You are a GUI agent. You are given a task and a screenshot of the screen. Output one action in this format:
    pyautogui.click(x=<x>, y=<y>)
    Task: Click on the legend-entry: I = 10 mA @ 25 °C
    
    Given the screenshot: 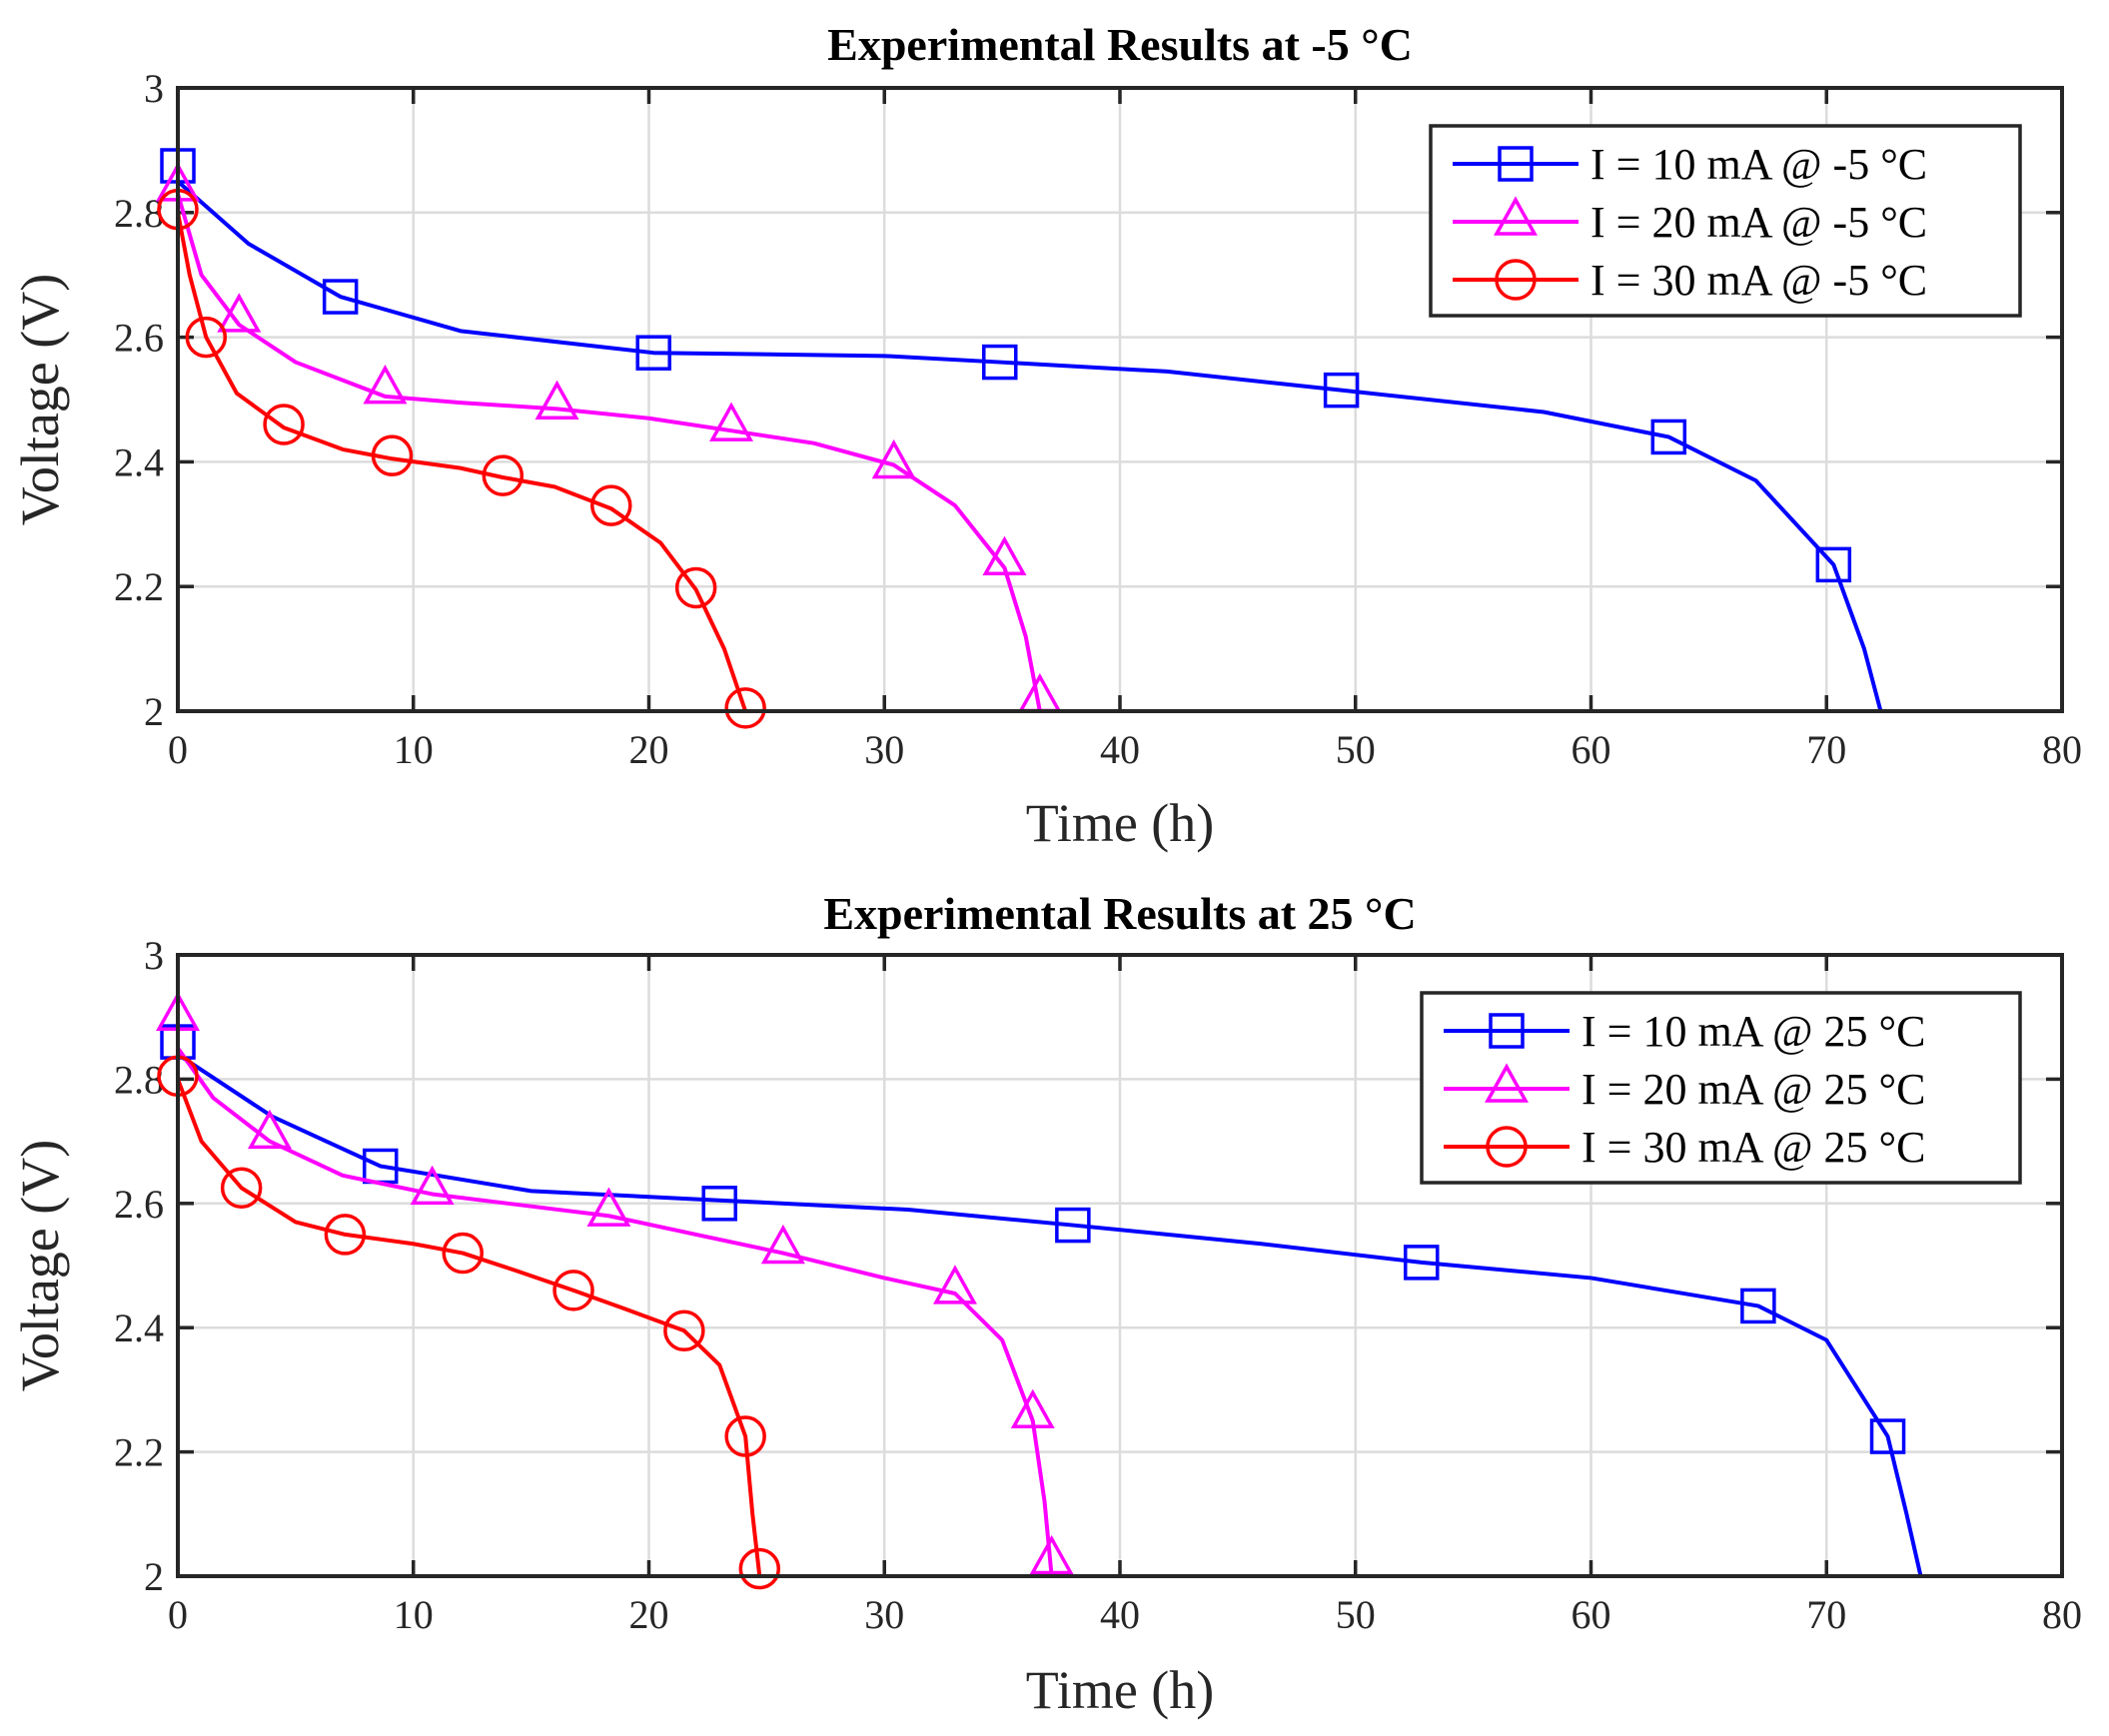 What is the action you would take?
    pyautogui.click(x=1754, y=1031)
    